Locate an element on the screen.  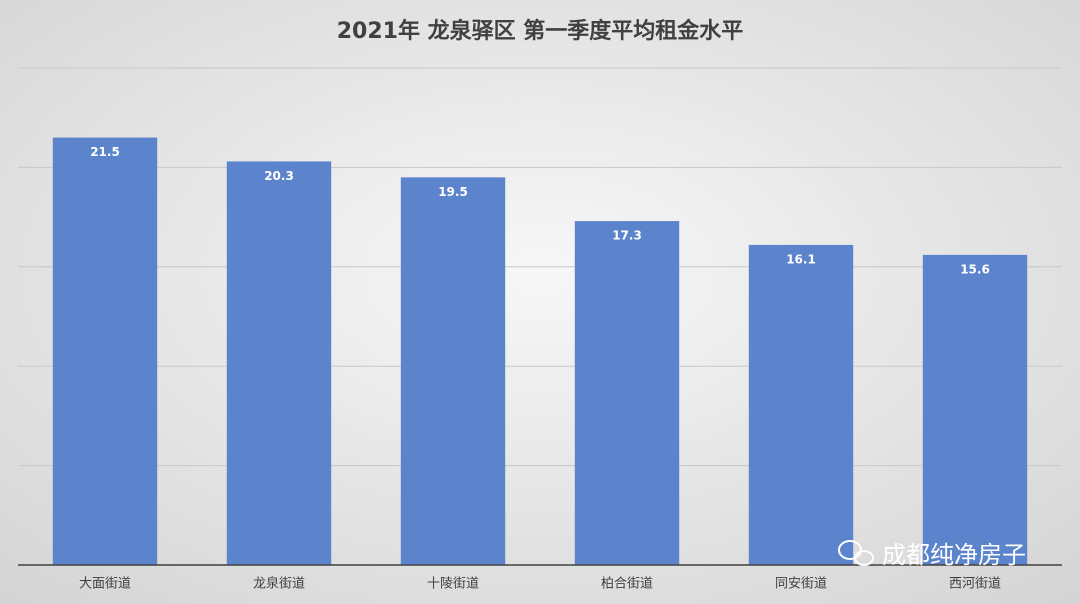
x-tick-label: 龙泉街道 is located at coordinates (279, 584).